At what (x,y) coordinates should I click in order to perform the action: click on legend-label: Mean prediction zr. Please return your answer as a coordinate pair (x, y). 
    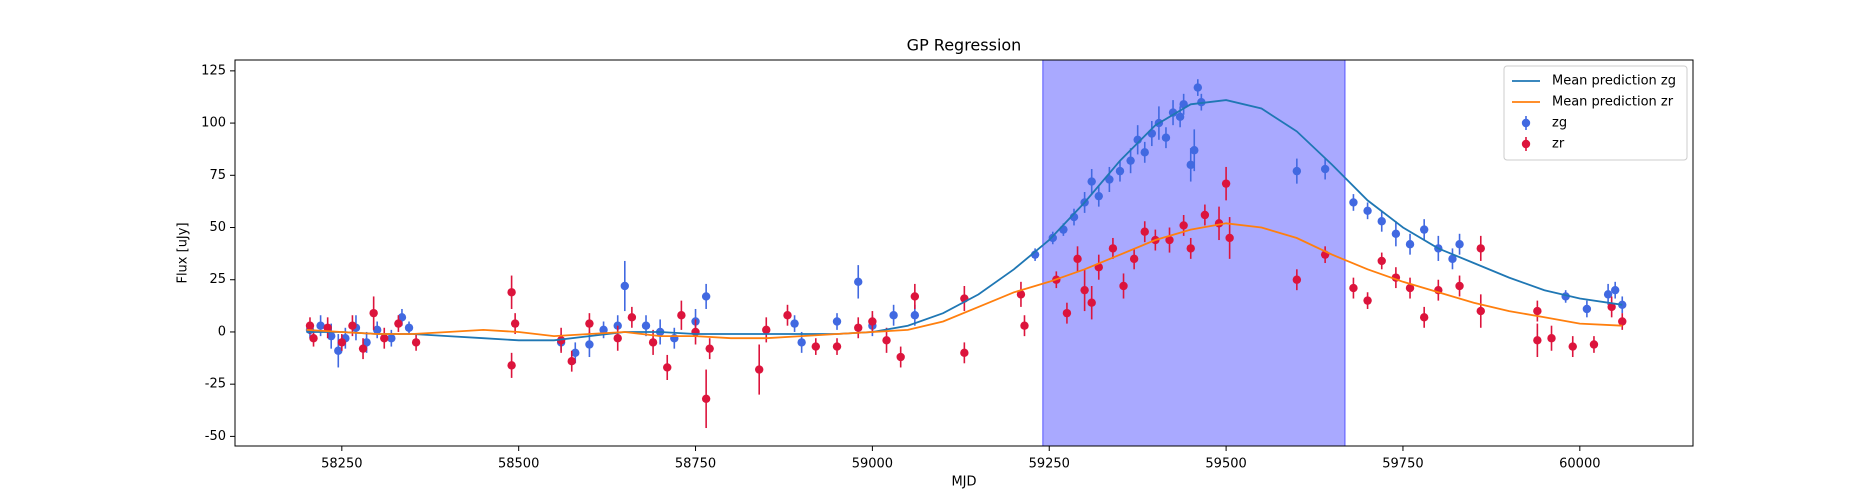
    Looking at the image, I should click on (1613, 102).